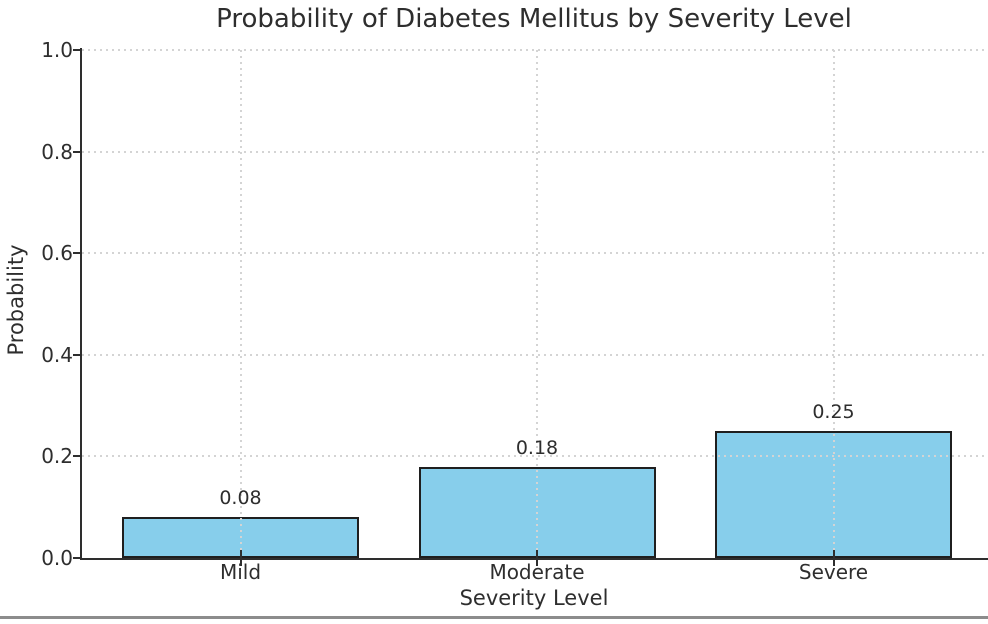 The width and height of the screenshot is (988, 624). What do you see at coordinates (81, 304) in the screenshot?
I see `y-axis-spine` at bounding box center [81, 304].